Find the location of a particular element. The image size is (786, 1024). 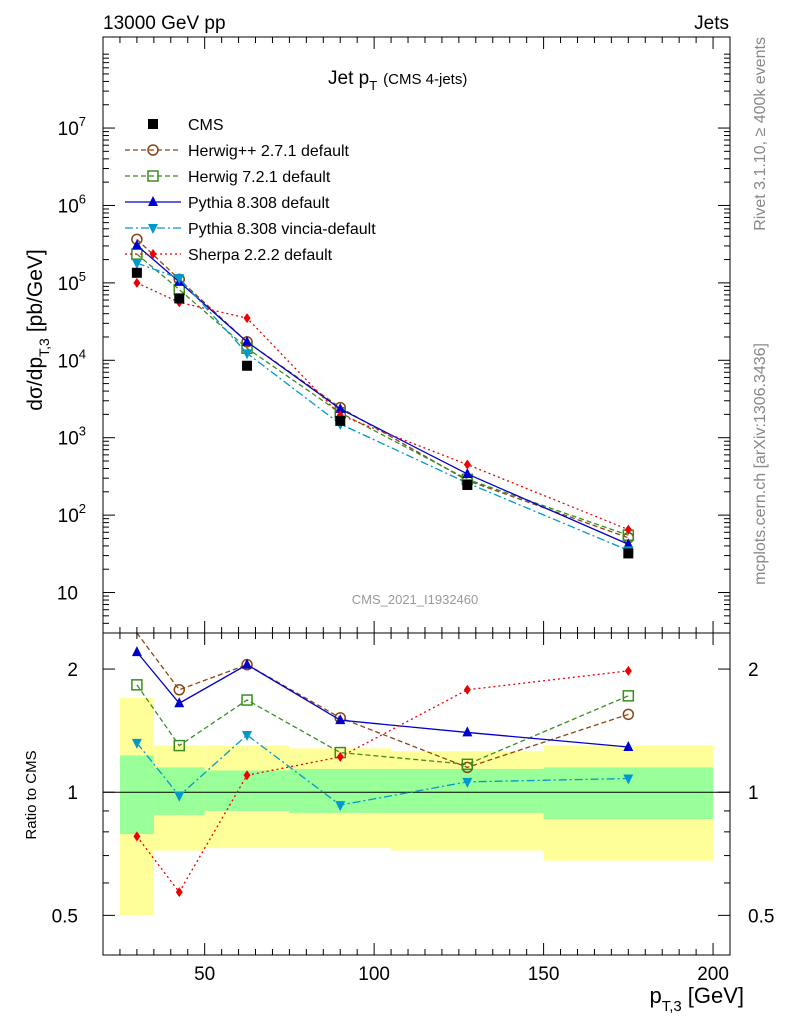

plot-title-suffix: (CMS 4-jets) is located at coordinates (425, 79).